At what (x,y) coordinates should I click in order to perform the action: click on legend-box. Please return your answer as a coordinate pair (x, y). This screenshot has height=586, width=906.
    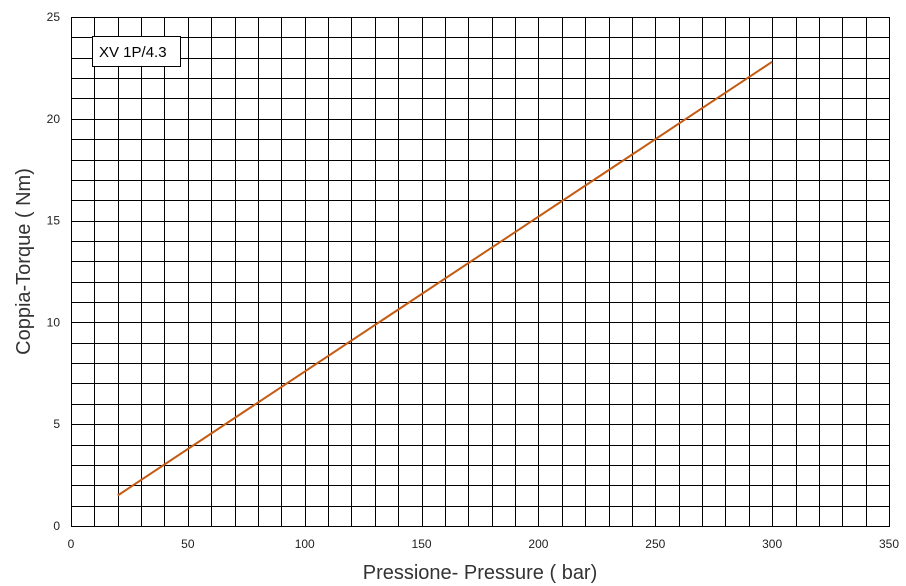
    Looking at the image, I should click on (136, 51).